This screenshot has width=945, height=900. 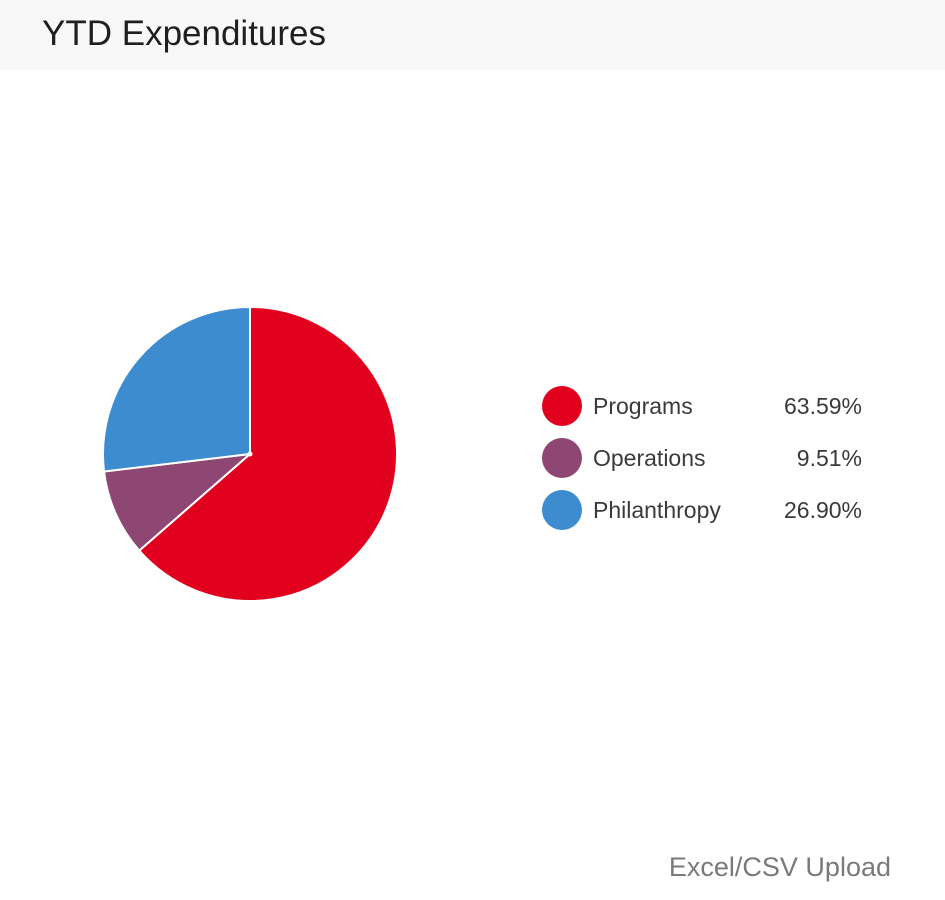 I want to click on legend-item-philanthropy: Philanthropy 26.90%, so click(x=705, y=512).